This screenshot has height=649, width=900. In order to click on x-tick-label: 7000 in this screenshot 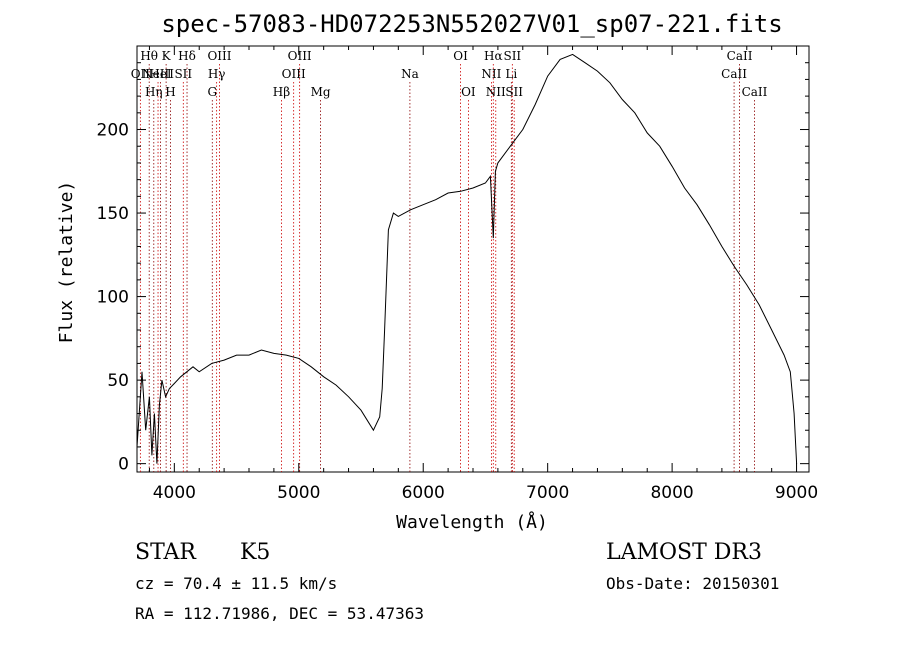, I will do `click(547, 493)`.